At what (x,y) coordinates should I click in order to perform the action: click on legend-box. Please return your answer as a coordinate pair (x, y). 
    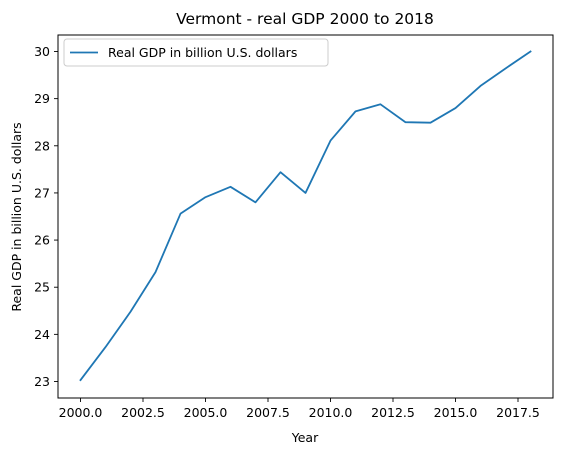
    Looking at the image, I should click on (196, 52).